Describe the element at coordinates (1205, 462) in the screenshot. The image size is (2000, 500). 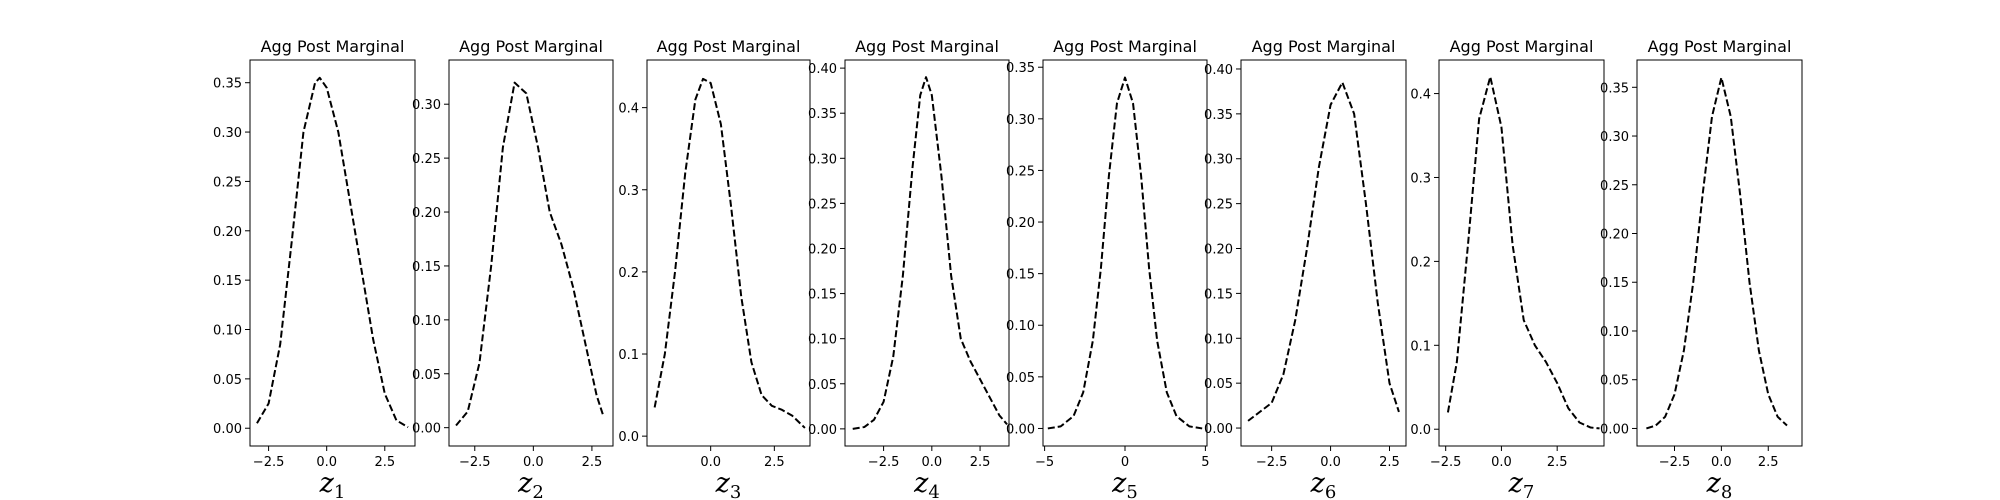
I see `x-tick-label: 5` at that location.